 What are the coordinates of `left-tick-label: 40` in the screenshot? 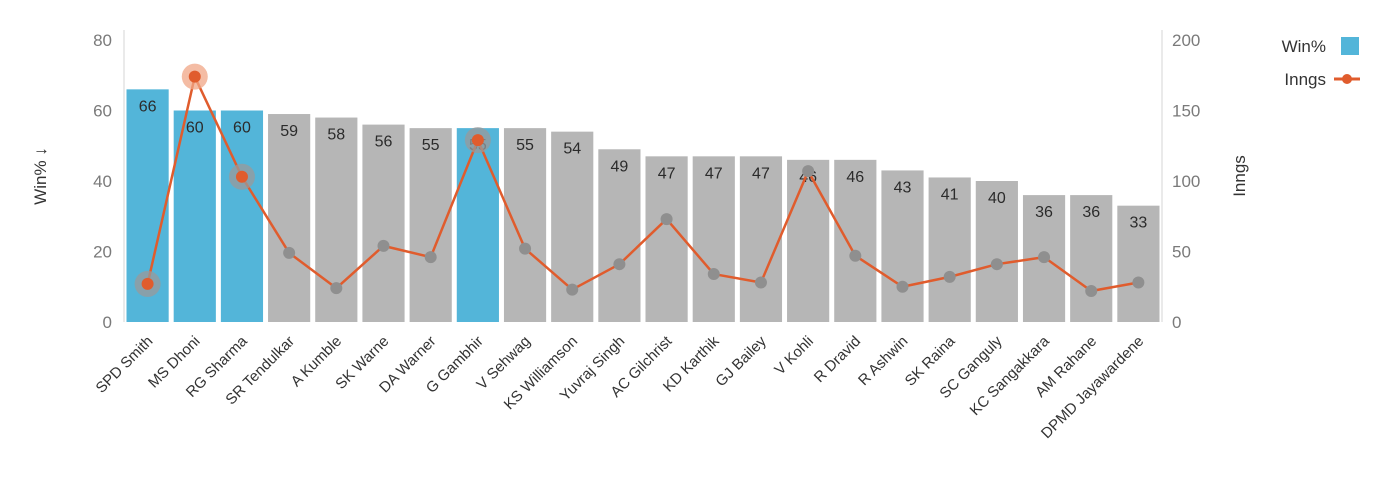 It's located at (102, 181).